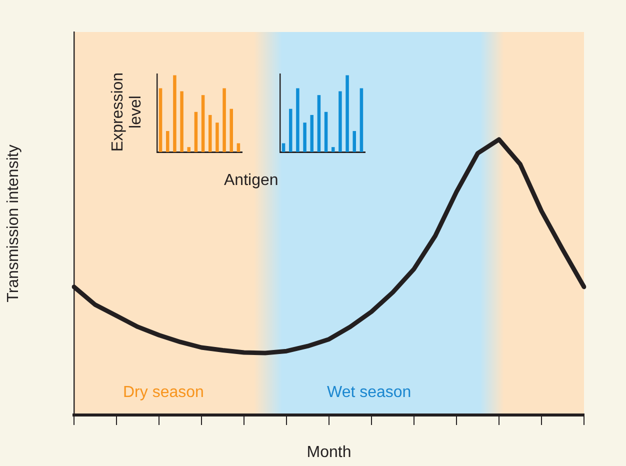 Image resolution: width=626 pixels, height=466 pixels. I want to click on annotation: Wet season, so click(369, 393).